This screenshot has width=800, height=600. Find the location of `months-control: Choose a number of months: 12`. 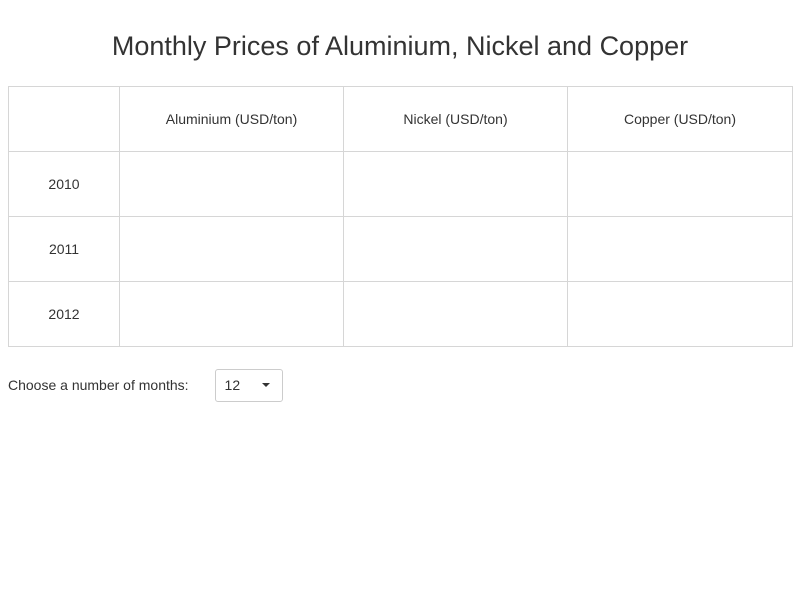

months-control: Choose a number of months: 12 is located at coordinates (145, 385).